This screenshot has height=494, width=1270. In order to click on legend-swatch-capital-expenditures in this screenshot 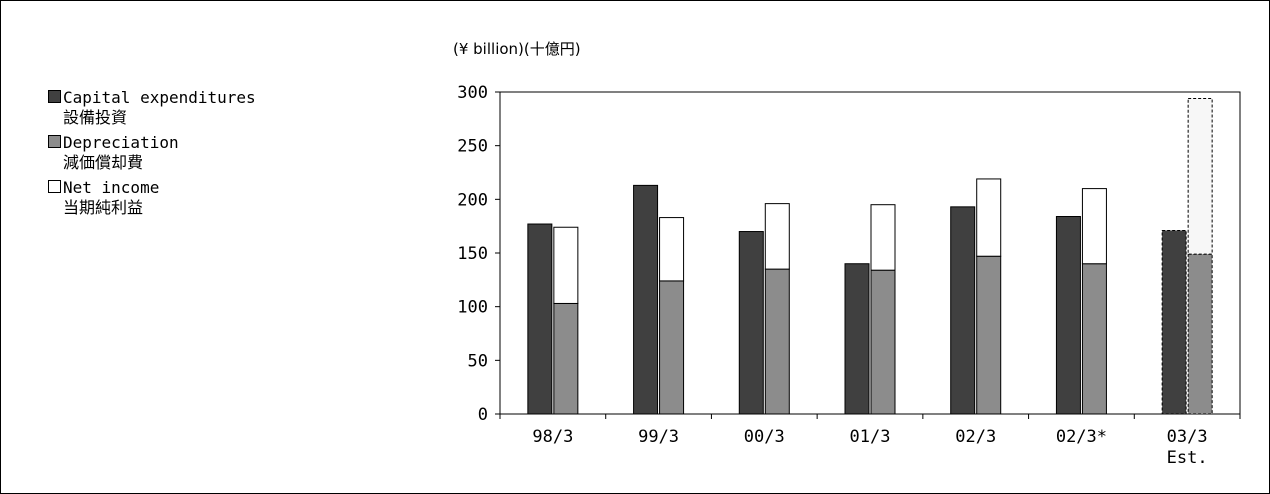, I will do `click(54, 96)`.